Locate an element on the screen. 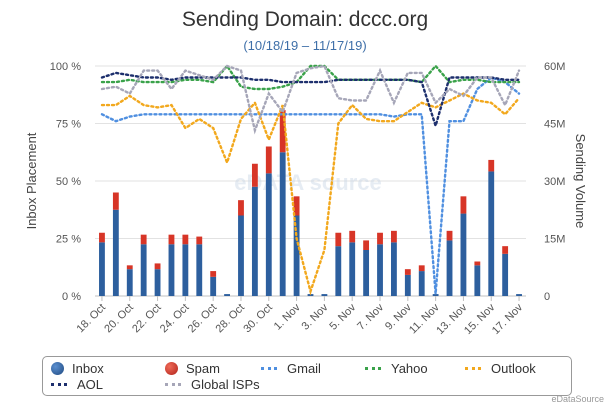 This screenshot has width=610, height=406. x-tick-label: 20. Oct is located at coordinates (119, 319).